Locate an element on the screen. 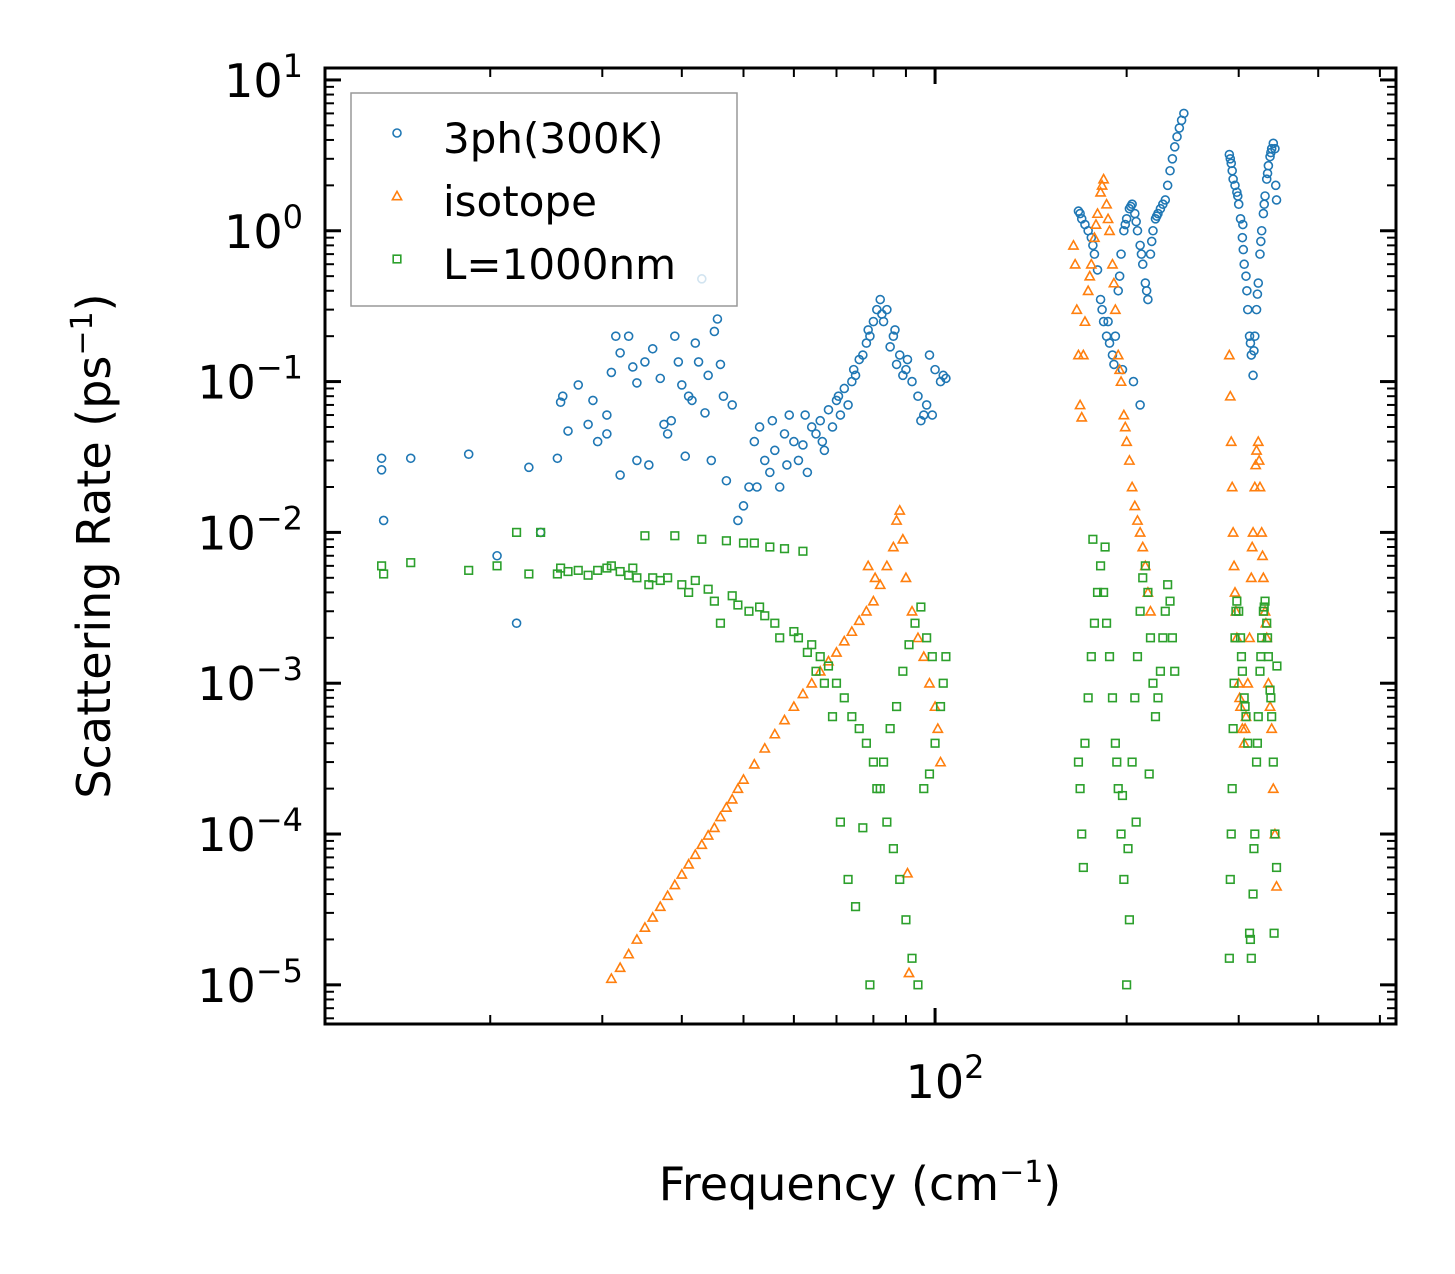 The image size is (1455, 1274). y-axis-title: Scattering Rate (ps−1) is located at coordinates (93, 545).